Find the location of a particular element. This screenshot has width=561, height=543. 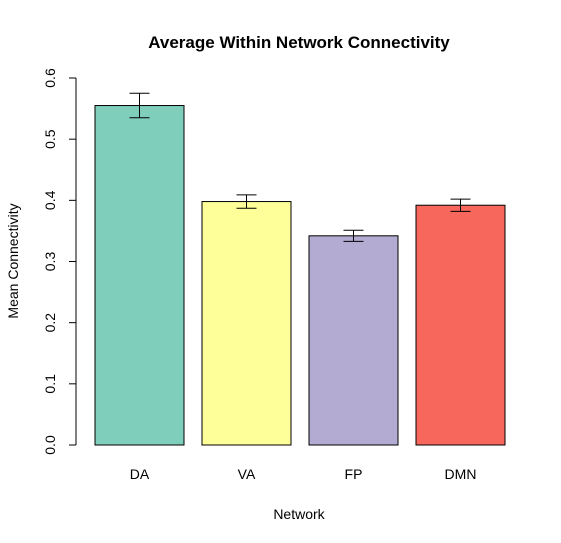

x-tick-label-dmn: DMN is located at coordinates (461, 474).